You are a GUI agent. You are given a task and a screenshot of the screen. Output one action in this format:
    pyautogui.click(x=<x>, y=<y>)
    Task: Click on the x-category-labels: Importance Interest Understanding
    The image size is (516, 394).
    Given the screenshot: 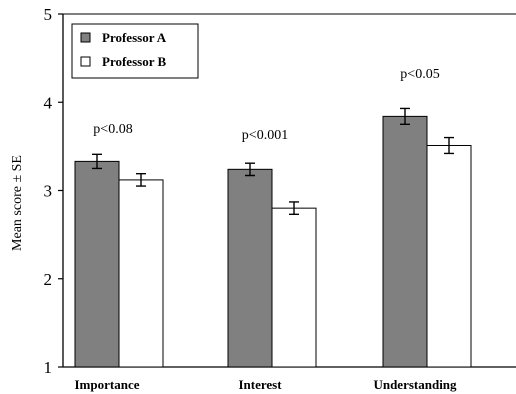 What is the action you would take?
    pyautogui.click(x=266, y=384)
    